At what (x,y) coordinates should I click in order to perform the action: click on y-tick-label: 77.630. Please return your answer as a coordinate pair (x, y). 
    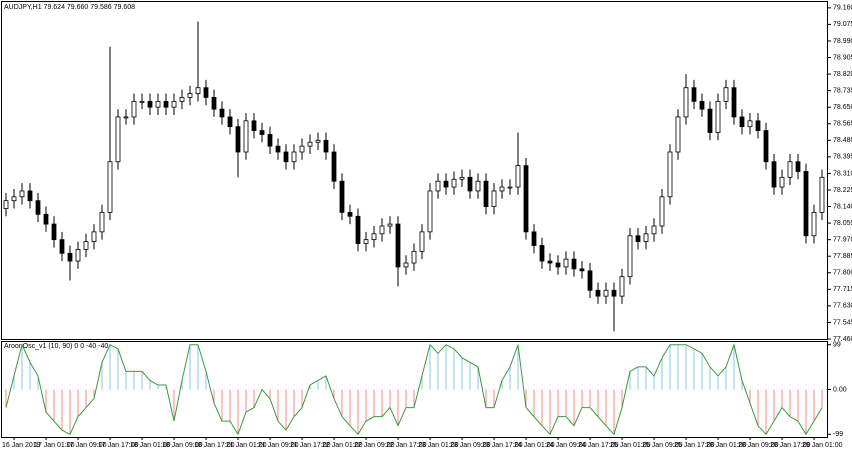
    Looking at the image, I should click on (842, 306).